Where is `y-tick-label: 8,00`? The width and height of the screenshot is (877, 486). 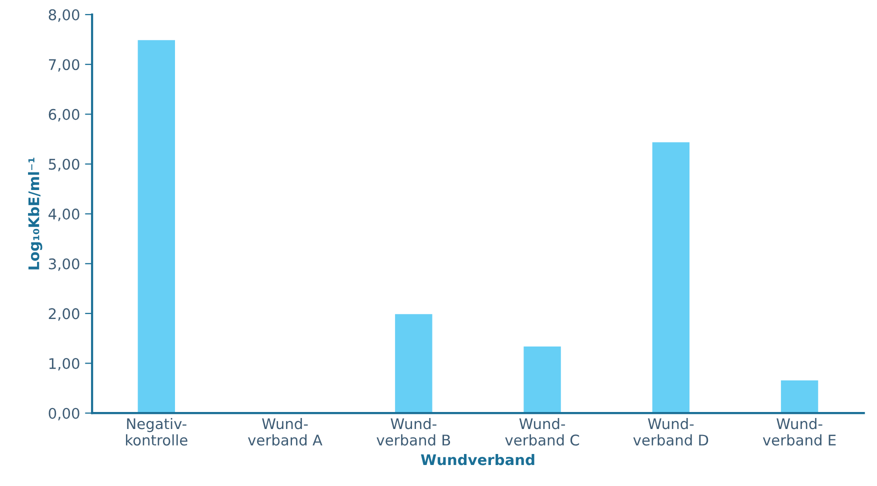 y-tick-label: 8,00 is located at coordinates (64, 15).